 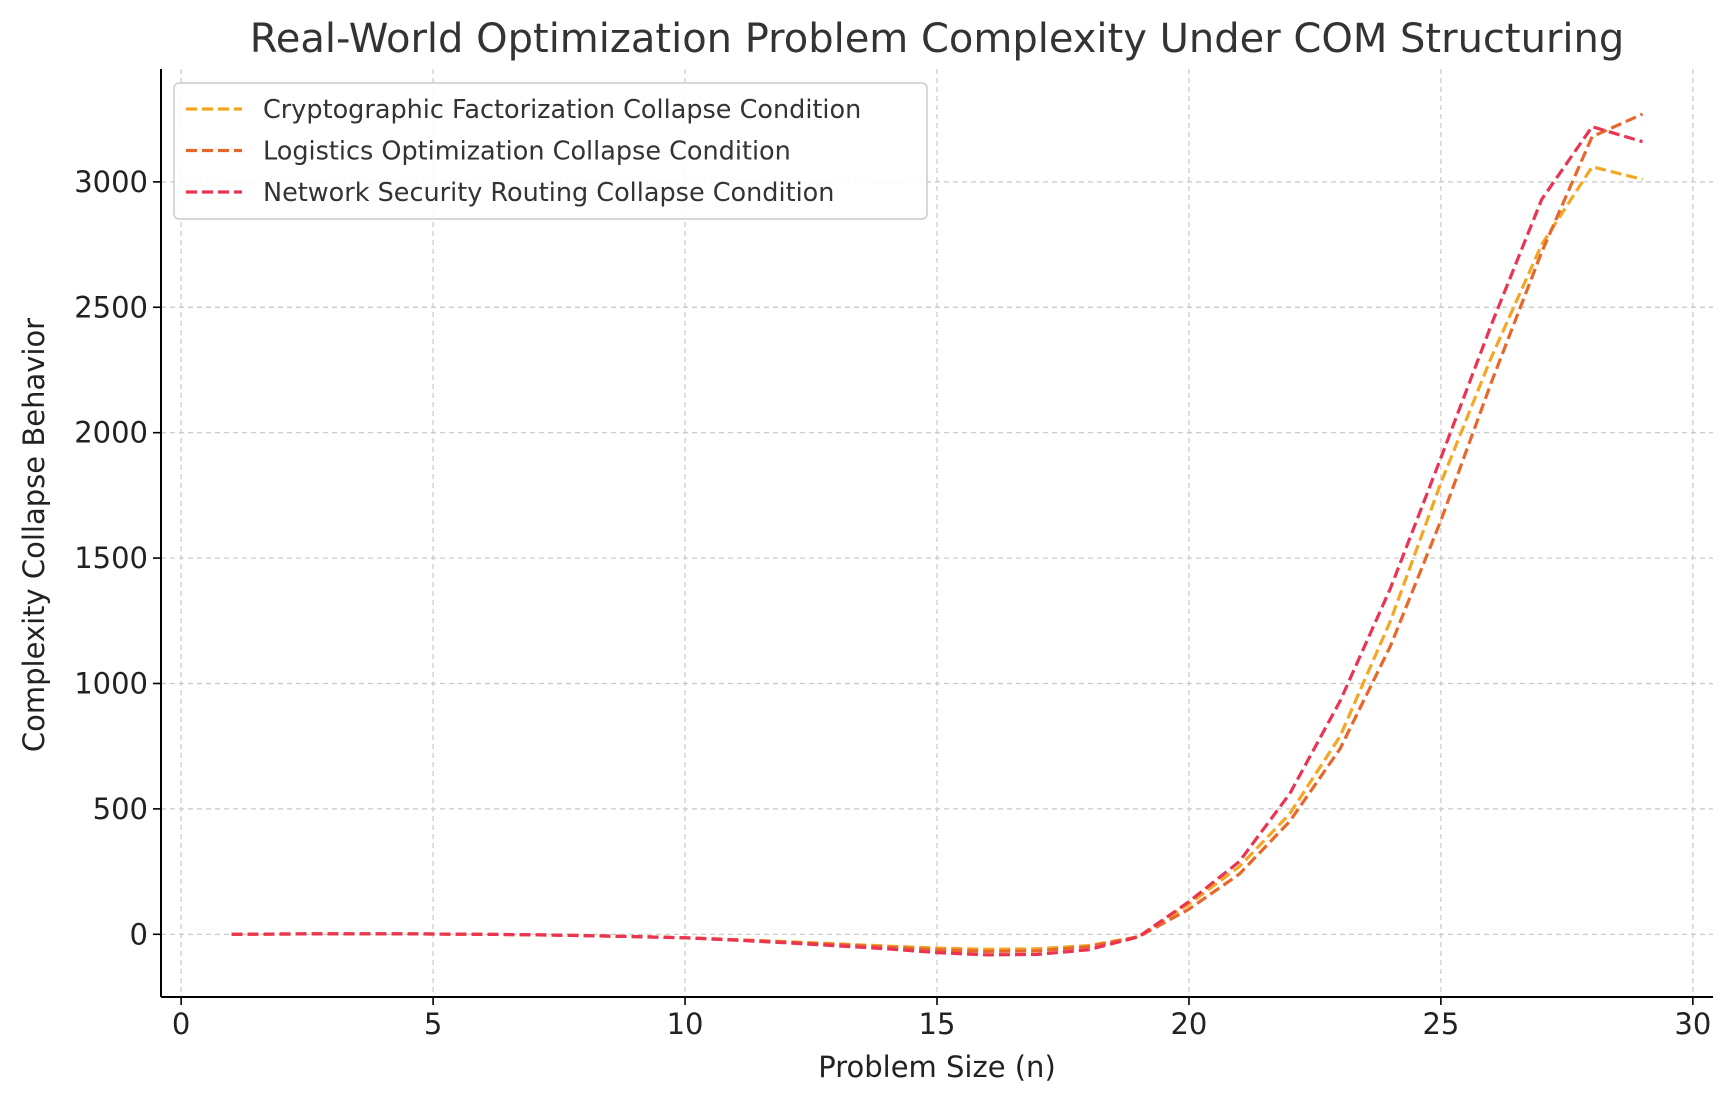 What do you see at coordinates (139, 934) in the screenshot?
I see `y-tick-label: 0` at bounding box center [139, 934].